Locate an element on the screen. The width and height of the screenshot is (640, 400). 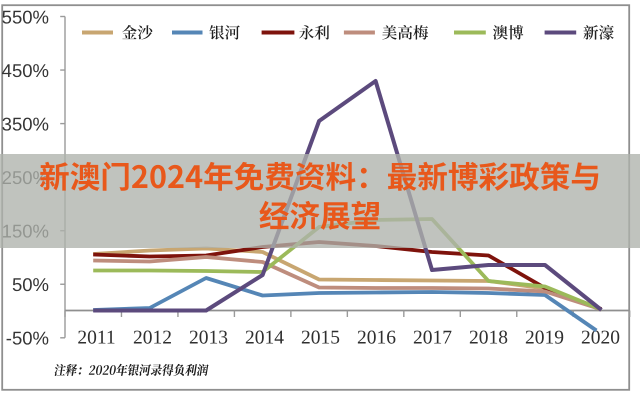
svg-text: 2020 is located at coordinates (600, 338).